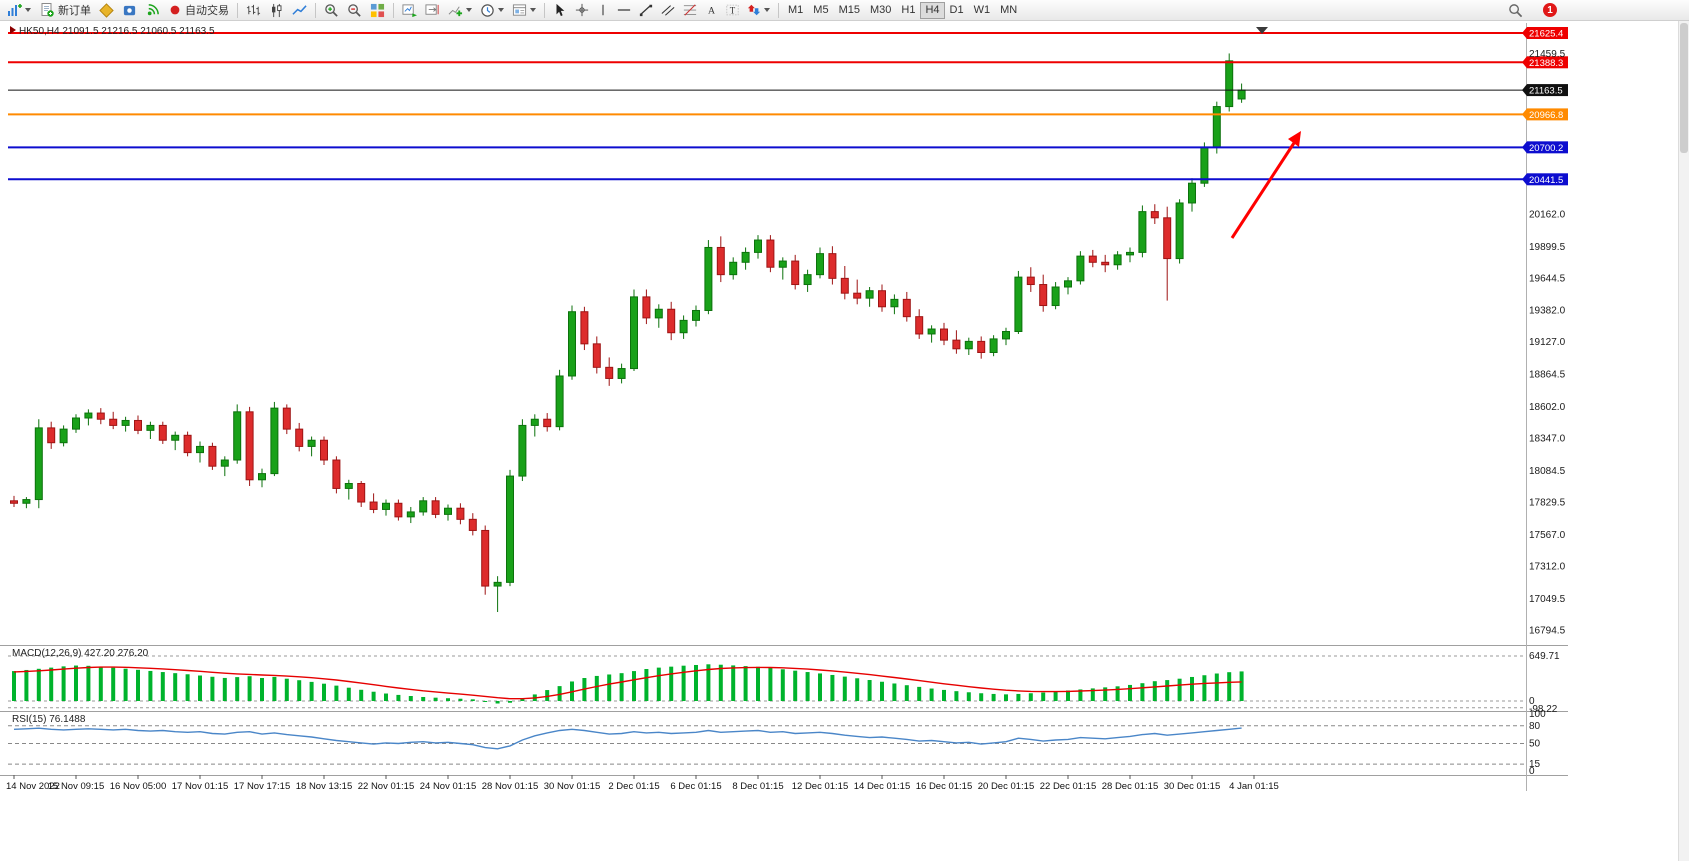 Image resolution: width=1689 pixels, height=861 pixels. Describe the element at coordinates (409, 10) in the screenshot. I see `auto-scroll-button` at that location.